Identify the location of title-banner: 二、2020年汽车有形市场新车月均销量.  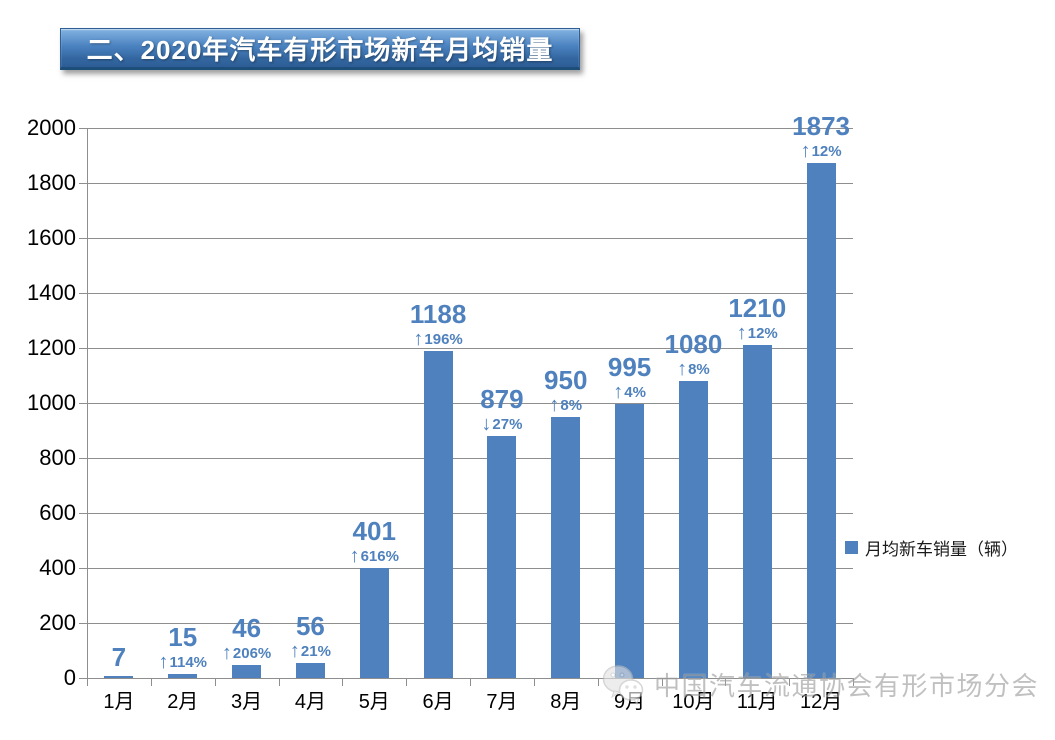
(320, 49).